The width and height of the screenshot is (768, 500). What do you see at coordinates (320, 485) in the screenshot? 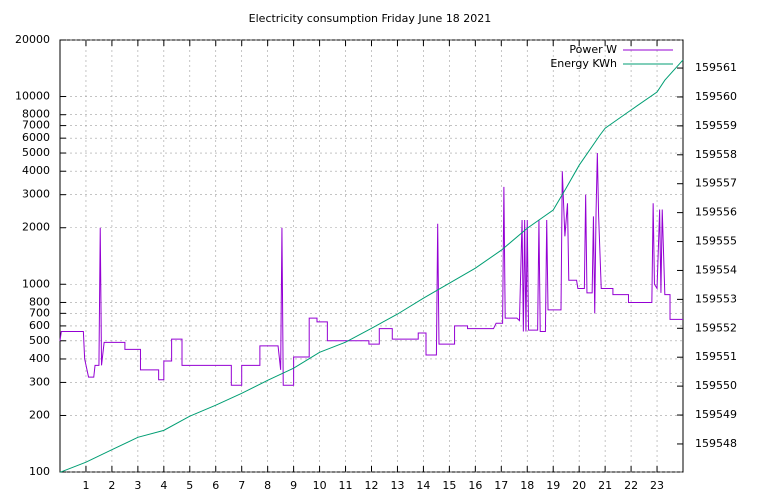
I see `x-tick-label: 10` at bounding box center [320, 485].